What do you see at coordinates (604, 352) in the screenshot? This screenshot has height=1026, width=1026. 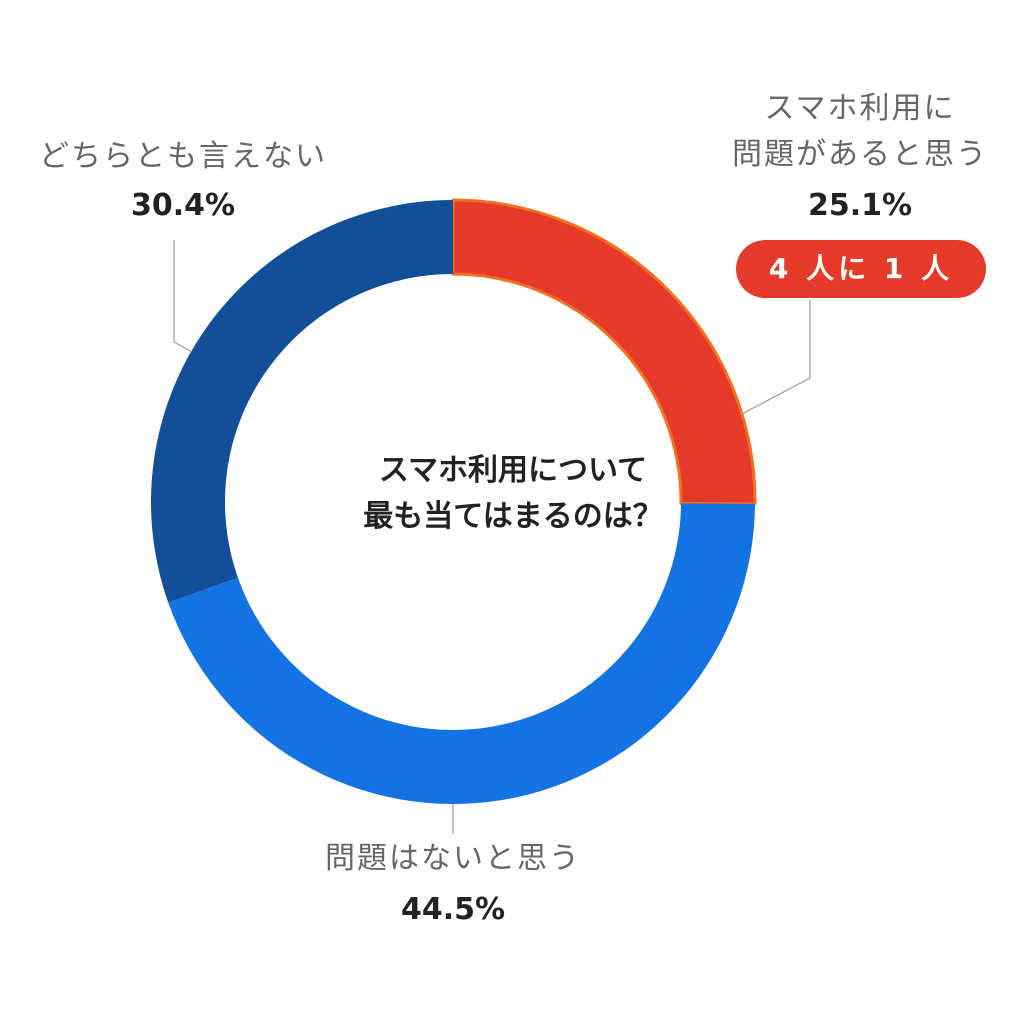 I see `slice-problem` at bounding box center [604, 352].